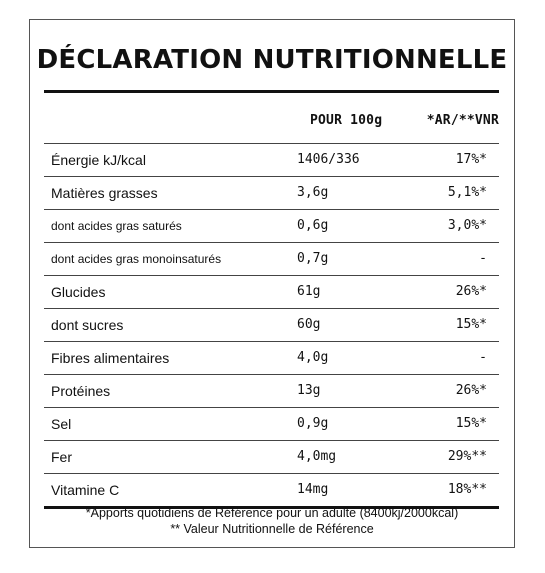  What do you see at coordinates (271, 457) in the screenshot?
I see `table-row: Fer 4,0mg 29%**` at bounding box center [271, 457].